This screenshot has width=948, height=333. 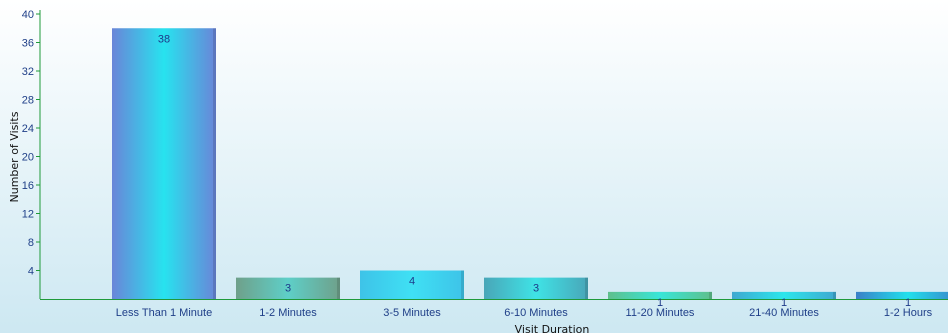 I want to click on x-tick-label: 1-2 Minutes, so click(x=288, y=313).